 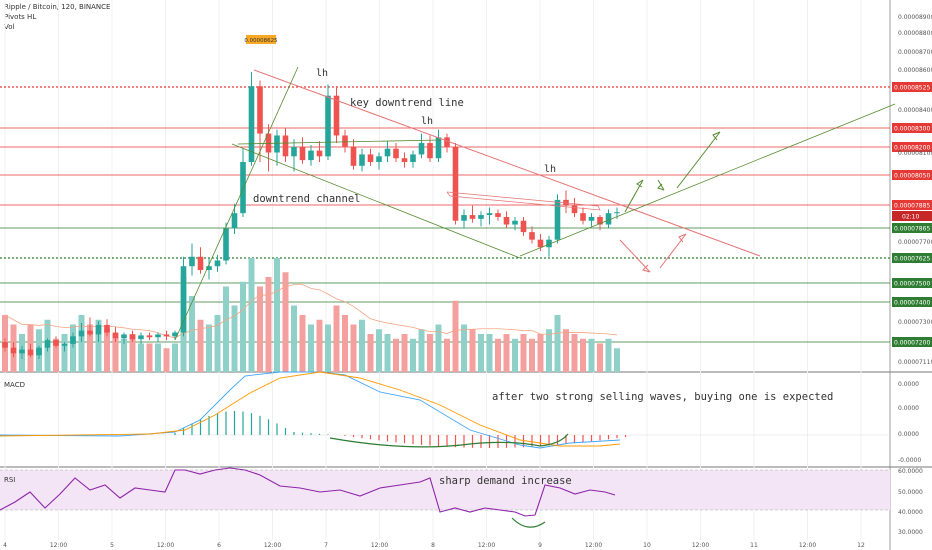 I want to click on price-tick-2: 0.00008700, so click(x=915, y=52).